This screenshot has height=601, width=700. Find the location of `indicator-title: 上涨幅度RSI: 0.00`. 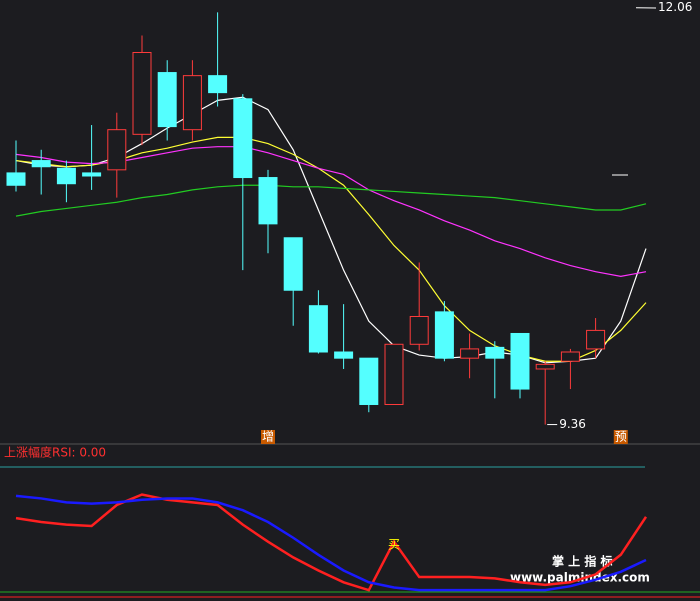

indicator-title: 上涨幅度RSI: 0.00 is located at coordinates (55, 452).